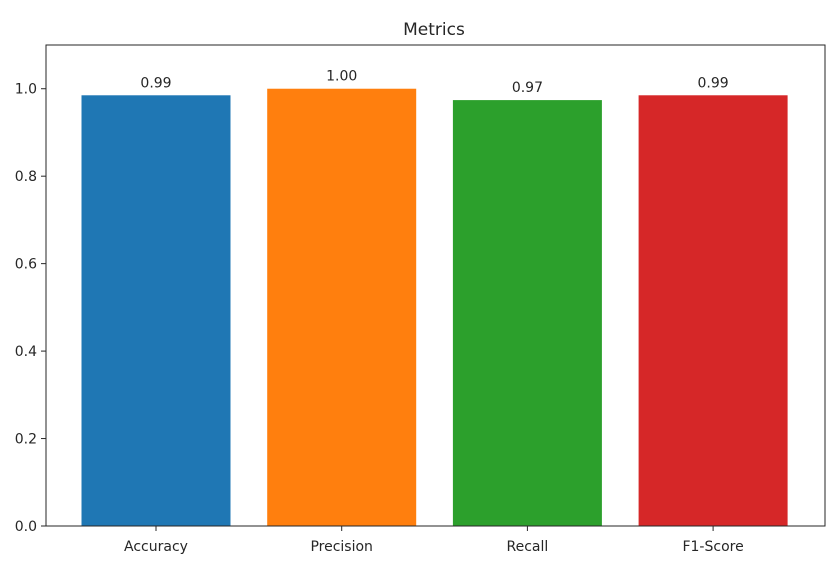 The image size is (827, 563). I want to click on x-tick-label: Accuracy, so click(156, 547).